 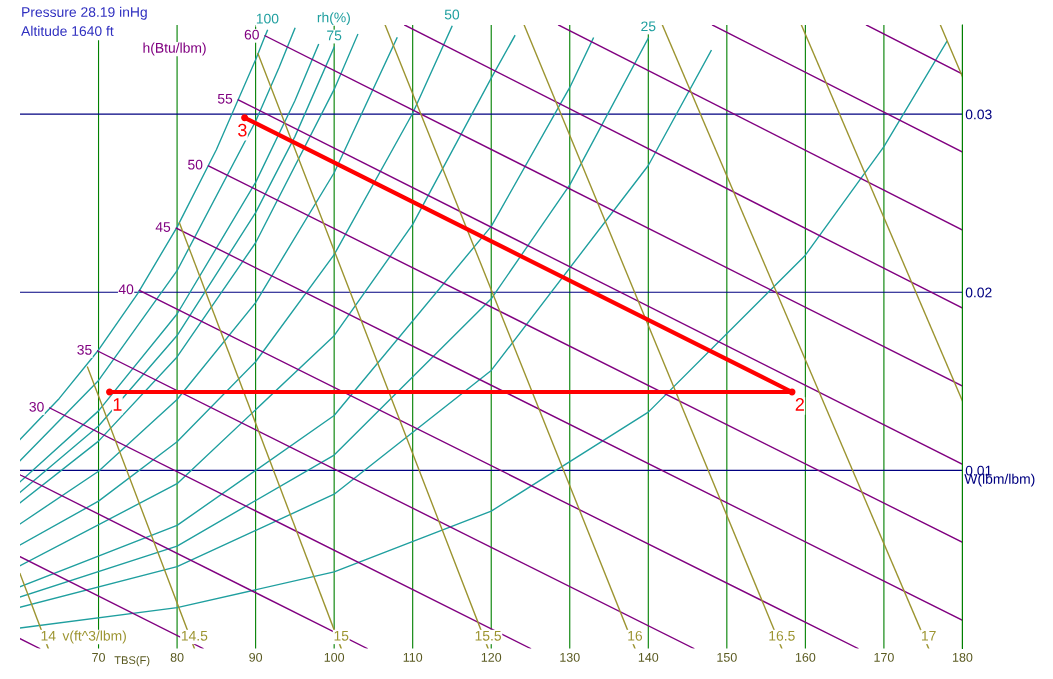 I want to click on series-label: 75, so click(x=334, y=35).